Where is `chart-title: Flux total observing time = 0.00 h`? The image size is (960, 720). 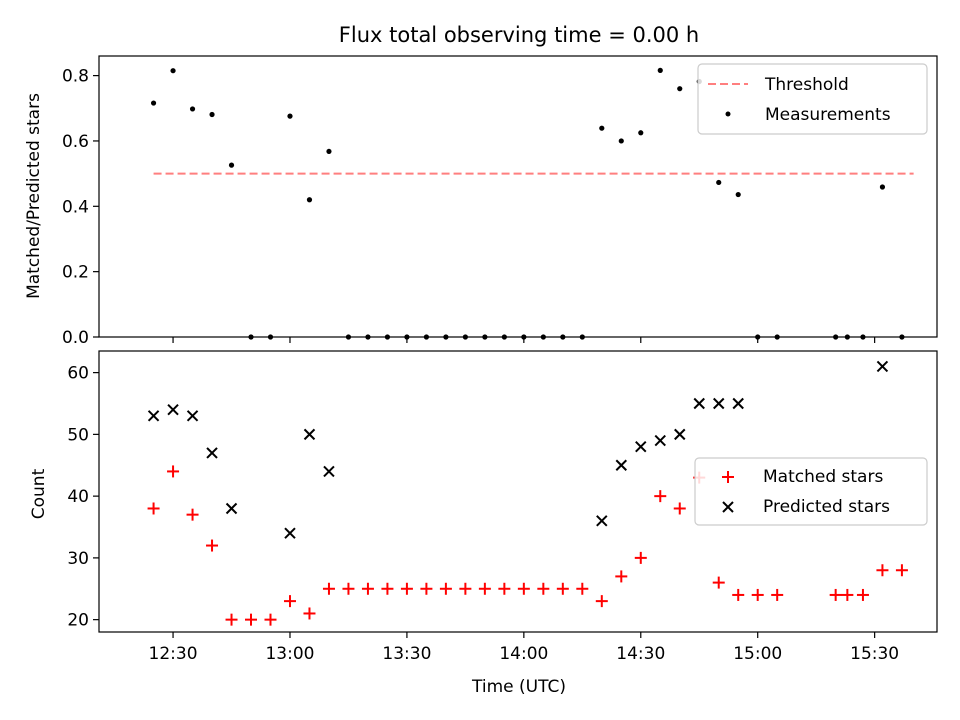 chart-title: Flux total observing time = 0.00 h is located at coordinates (519, 35).